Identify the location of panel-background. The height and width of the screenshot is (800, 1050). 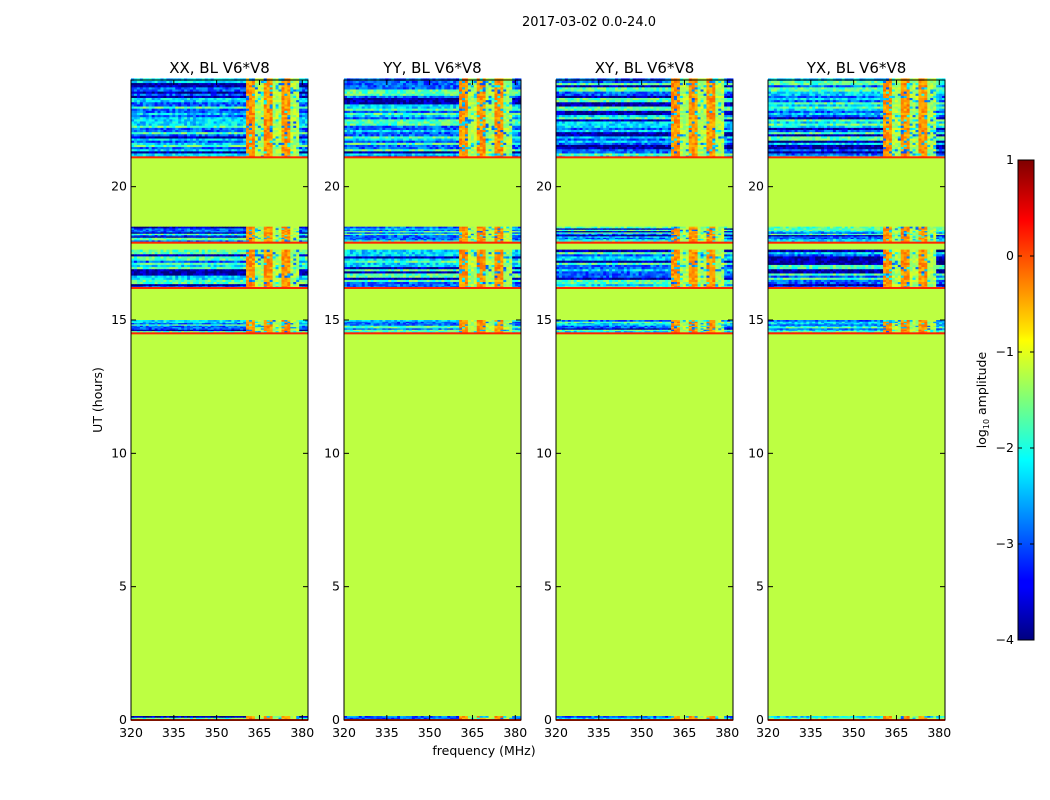
(432, 400).